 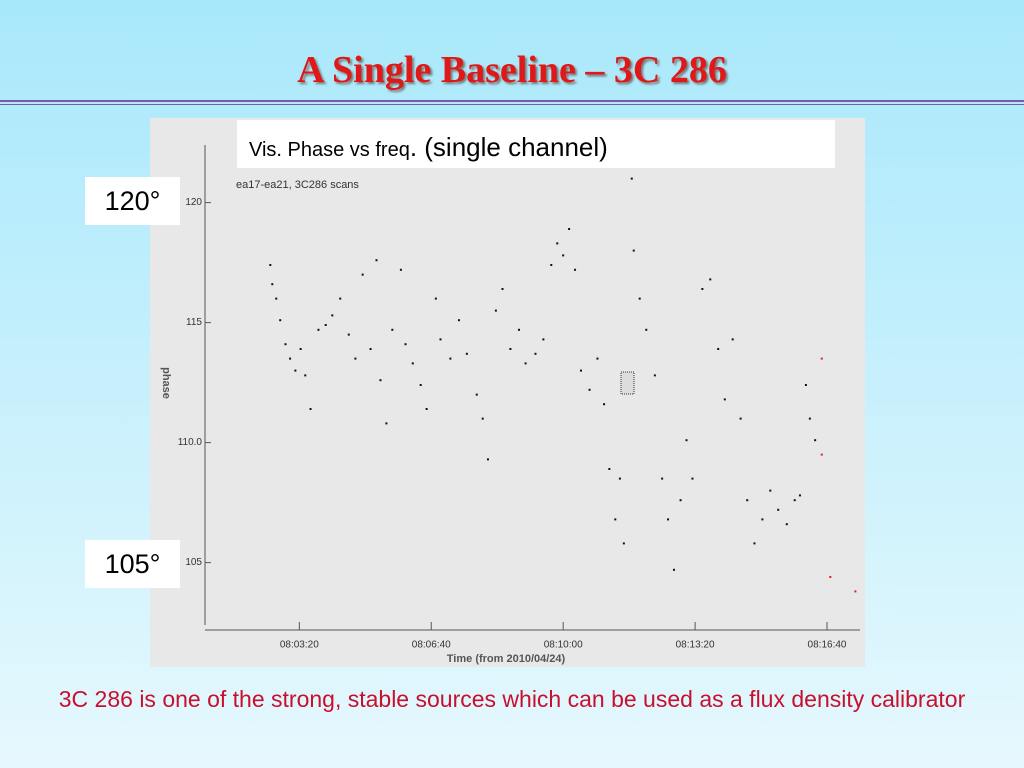 I want to click on x-axis-label: Time (from 2010/04/24), so click(x=506, y=659).